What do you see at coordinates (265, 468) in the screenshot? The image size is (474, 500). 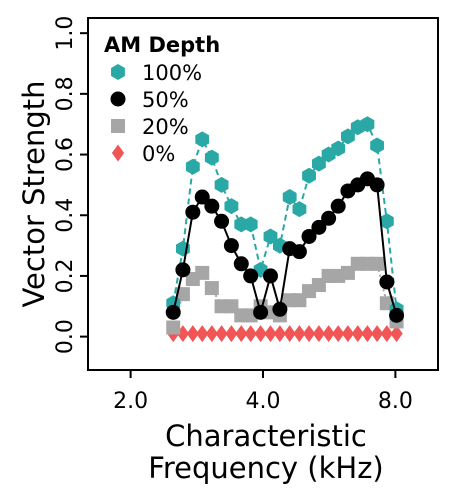 I see `x-axis-label-line-2: Frequency (kHz)` at bounding box center [265, 468].